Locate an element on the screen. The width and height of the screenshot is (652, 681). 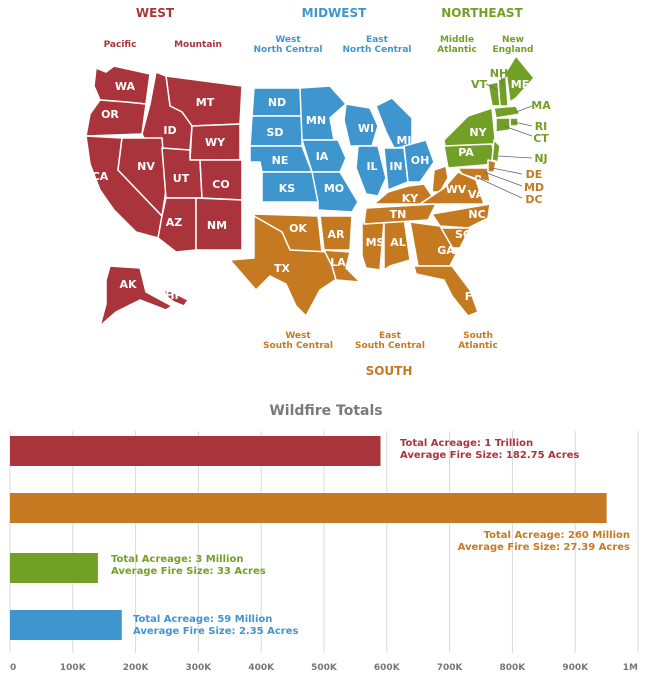
state-label-ia: IA is located at coordinates (322, 156).